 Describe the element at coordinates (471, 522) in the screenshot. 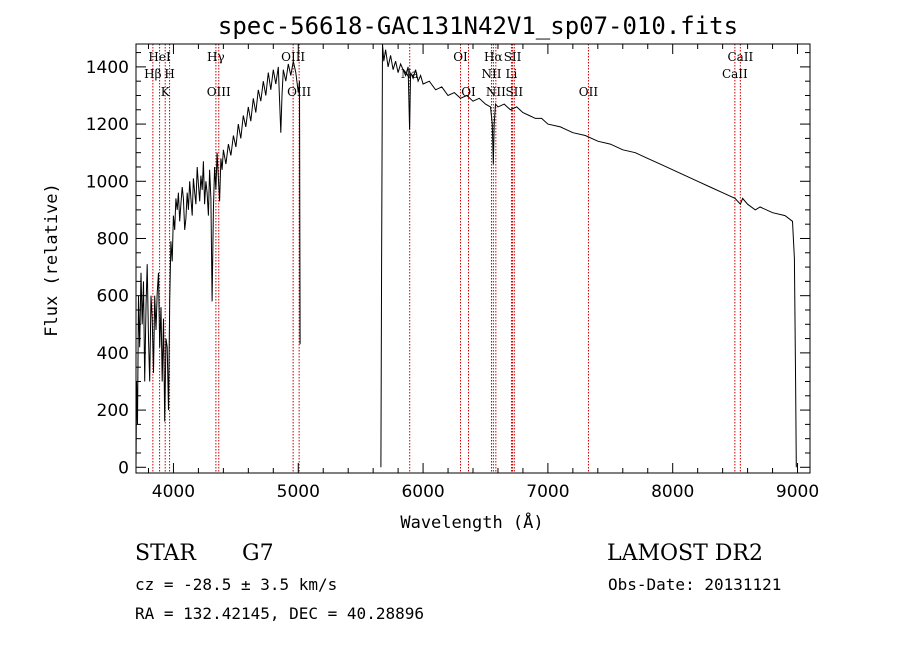

I see `x-axis-label: Wavelength (Å)` at that location.